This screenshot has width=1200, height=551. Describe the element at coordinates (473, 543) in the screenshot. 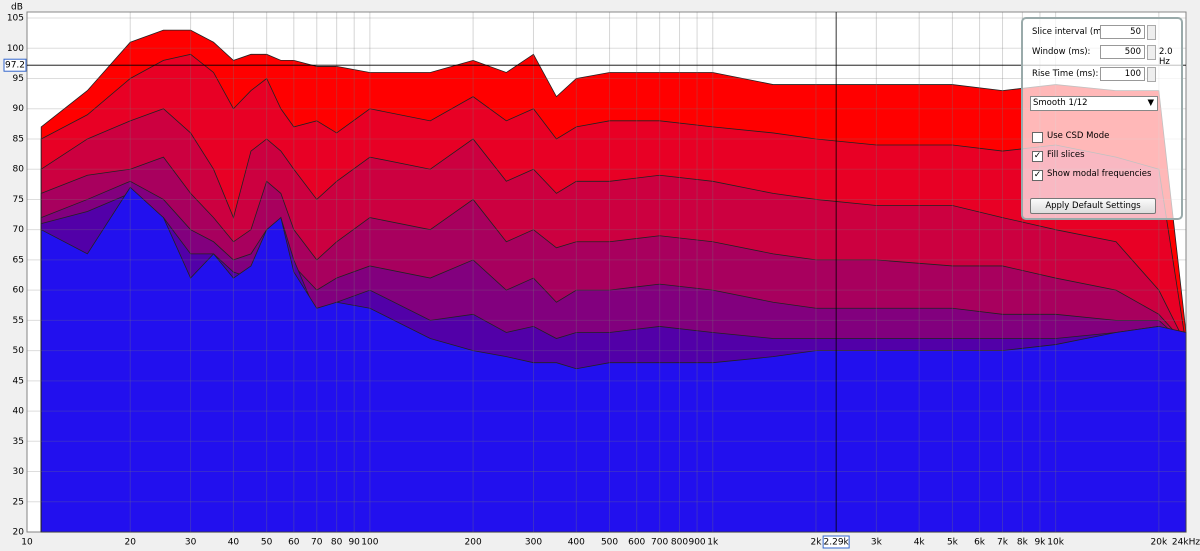

I see `x-tick-label: 200` at that location.